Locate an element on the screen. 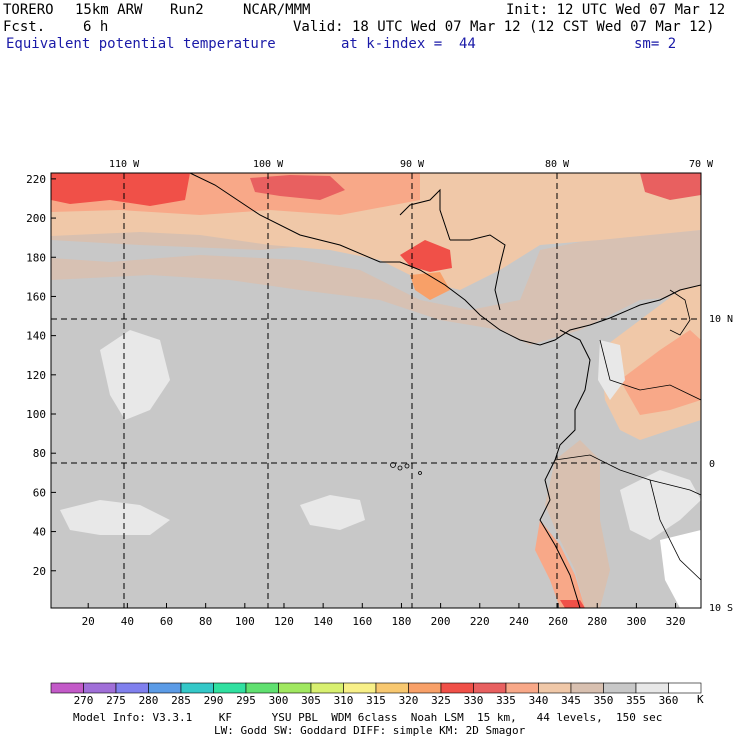  border-ecuador-peru is located at coordinates (627, 475).